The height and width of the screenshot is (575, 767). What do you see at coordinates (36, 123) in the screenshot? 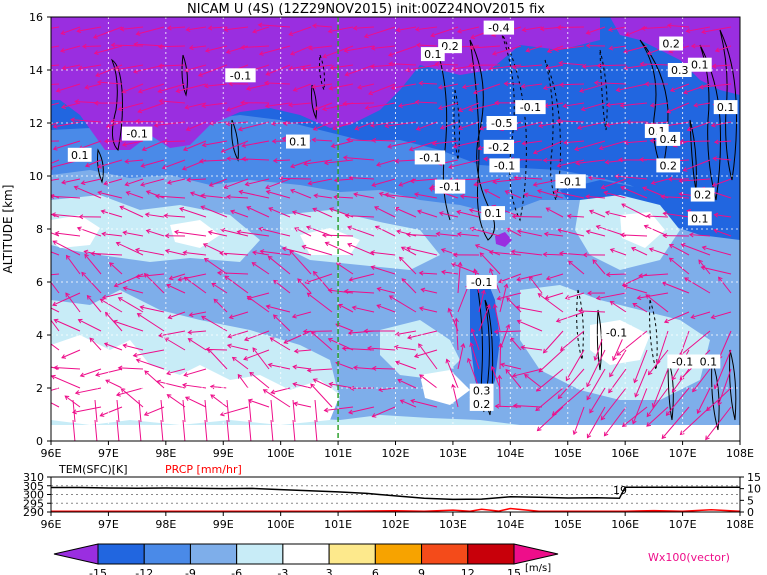
I see `y-tick-label: 12` at bounding box center [36, 123].